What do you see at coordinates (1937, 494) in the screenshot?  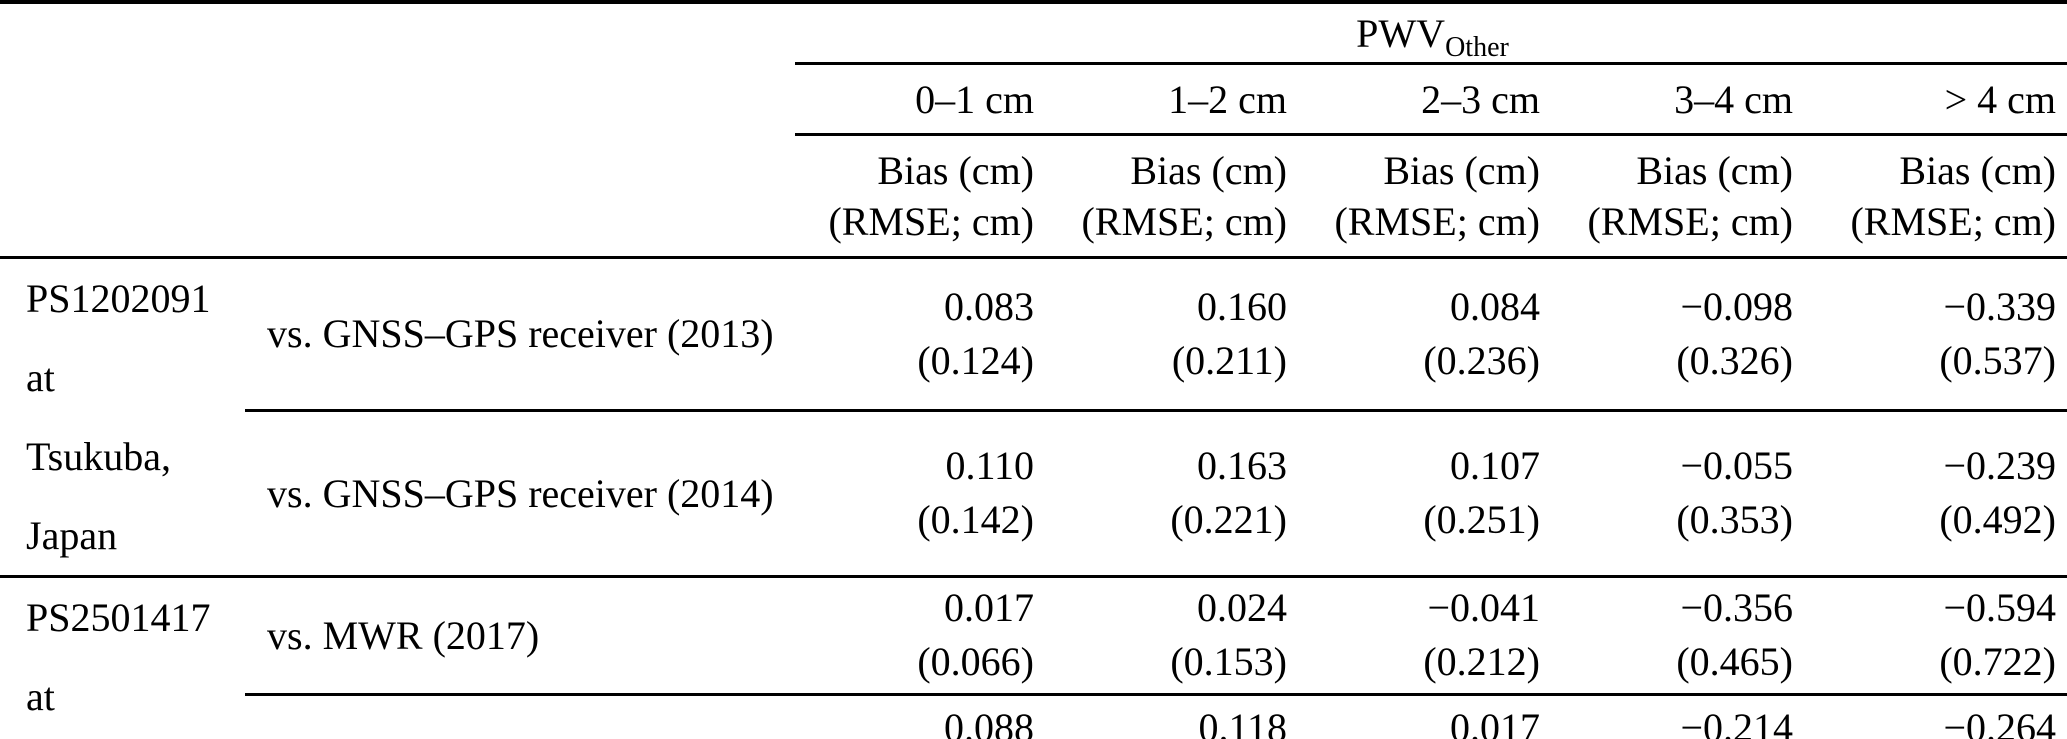 I see `value-cell: −0.239 (0.492)` at bounding box center [1937, 494].